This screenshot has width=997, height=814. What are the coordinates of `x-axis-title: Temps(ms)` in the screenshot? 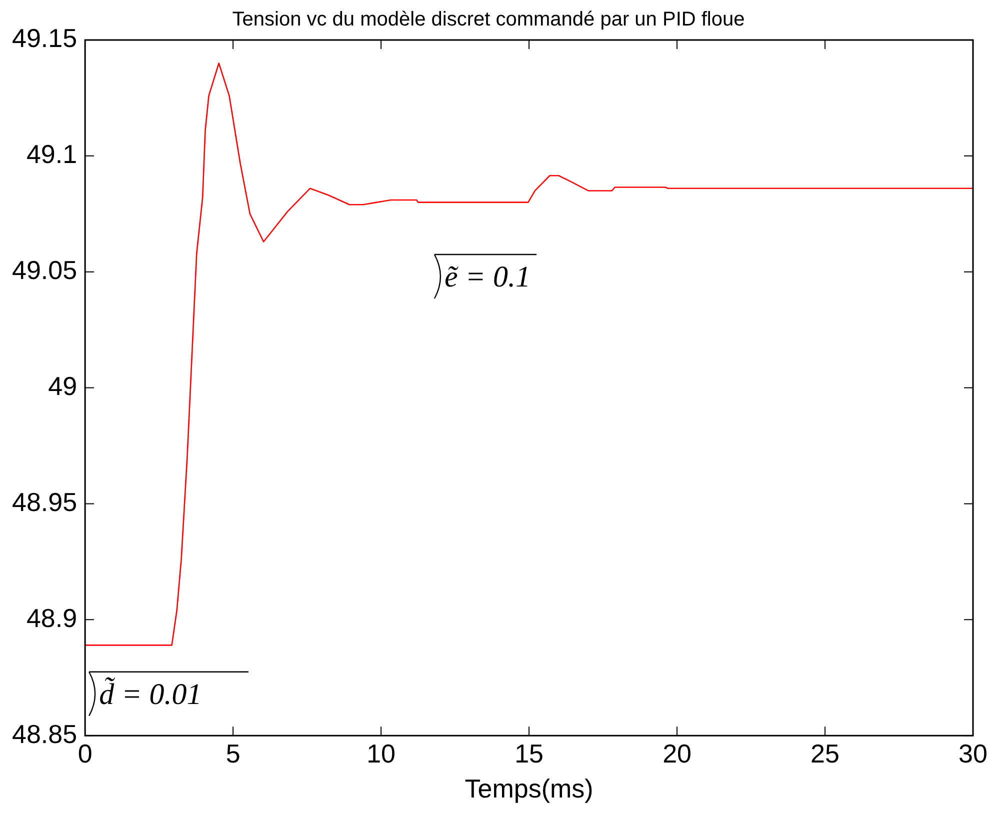 It's located at (529, 789).